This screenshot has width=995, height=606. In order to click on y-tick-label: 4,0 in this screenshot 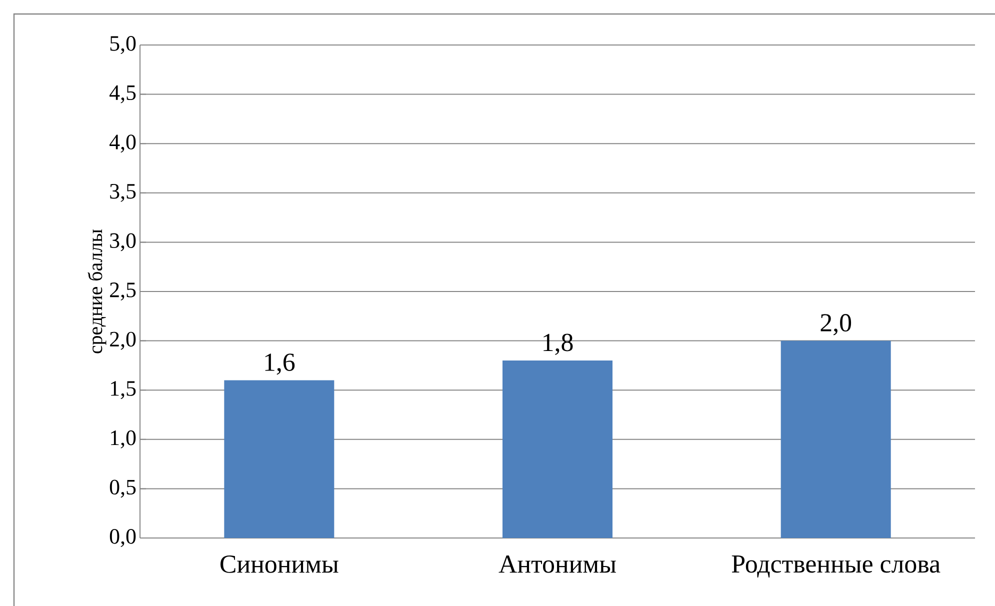, I will do `click(123, 143)`.